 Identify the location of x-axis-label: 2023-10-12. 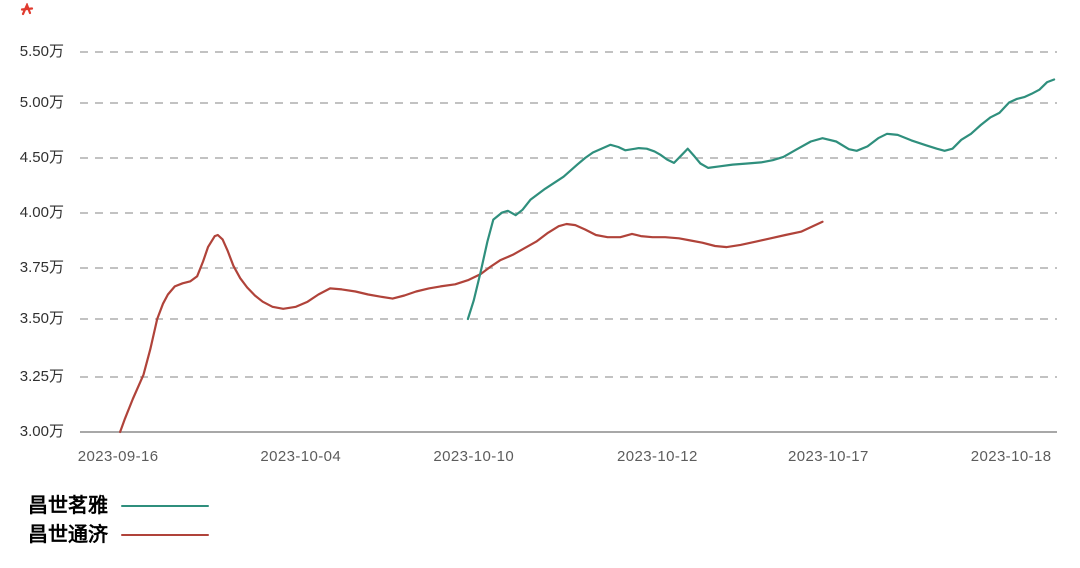
(657, 456).